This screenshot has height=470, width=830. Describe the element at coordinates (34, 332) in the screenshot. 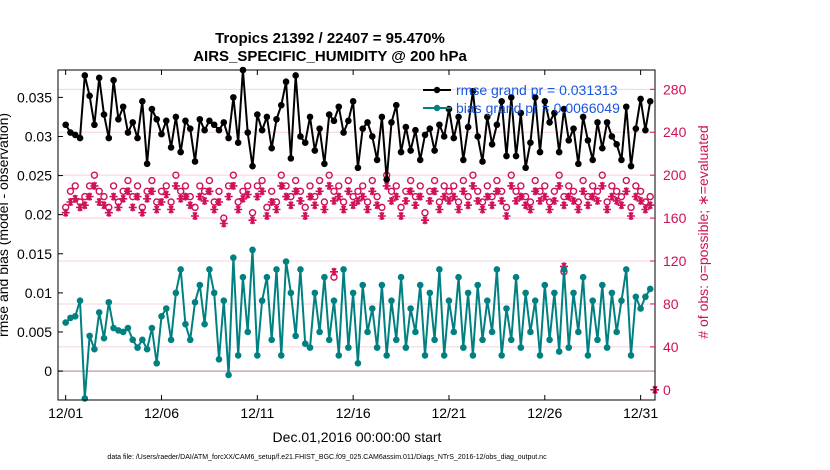

I see `y-tick-label: 0.005` at that location.